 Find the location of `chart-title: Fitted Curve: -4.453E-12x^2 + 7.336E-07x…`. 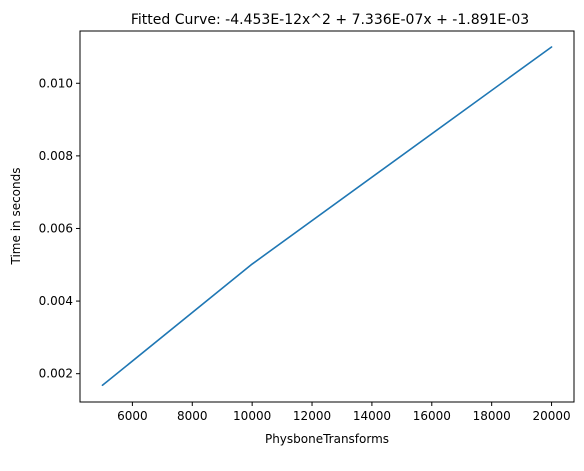

chart-title: Fitted Curve: -4.453E-12x^2 + 7.336E-07x… is located at coordinates (330, 20).